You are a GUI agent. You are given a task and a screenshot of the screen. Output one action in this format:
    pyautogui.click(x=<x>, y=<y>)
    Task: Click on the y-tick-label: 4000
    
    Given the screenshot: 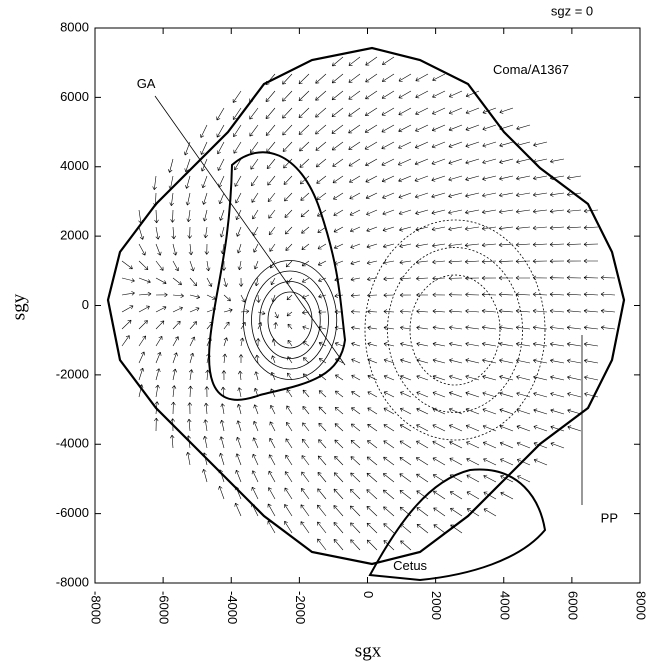 What is the action you would take?
    pyautogui.click(x=74, y=165)
    